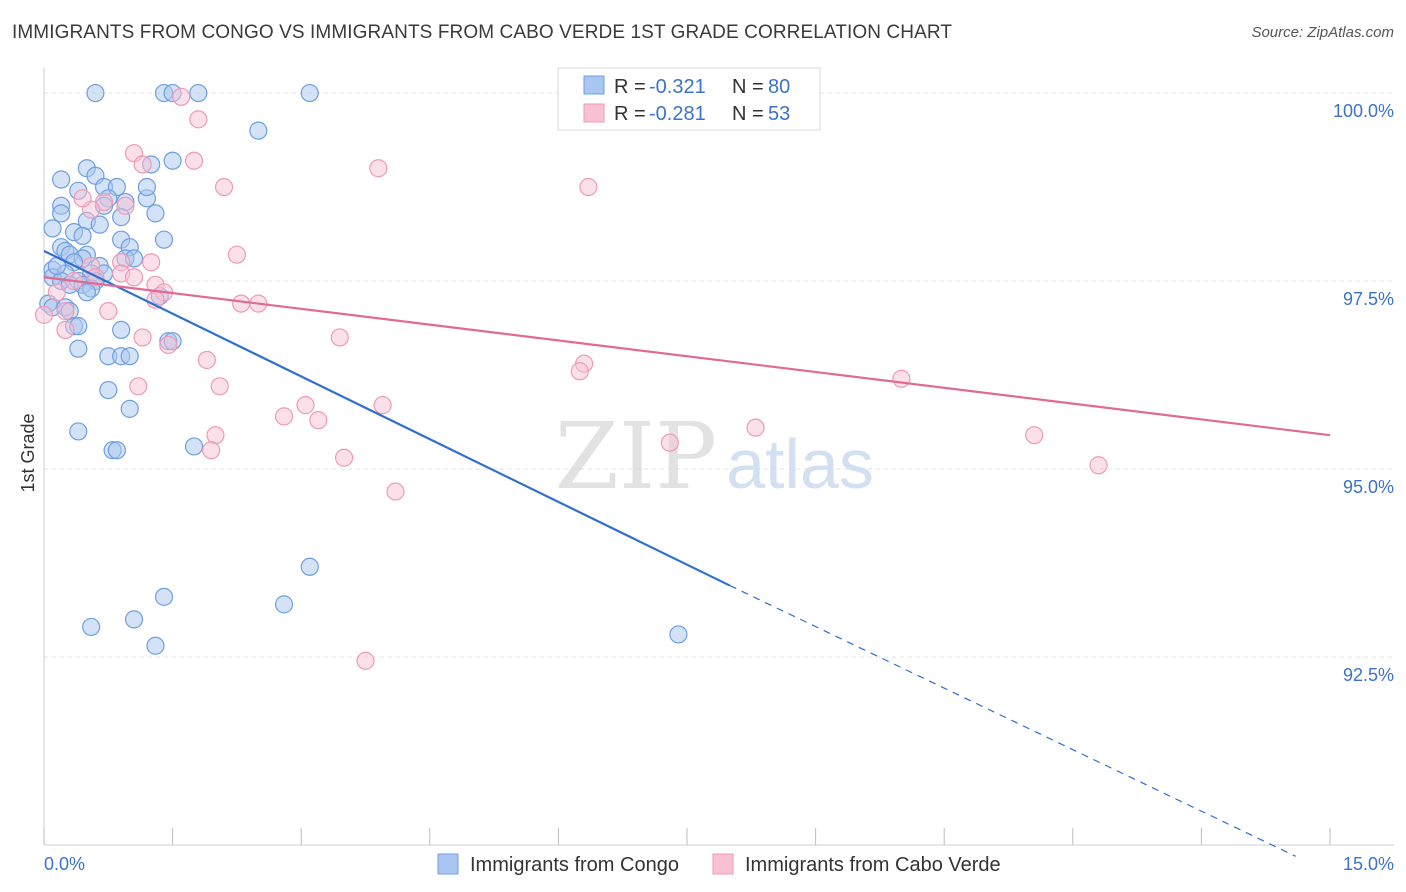 The image size is (1406, 892). I want to click on trend-line-congo-extension, so click(1012, 721).